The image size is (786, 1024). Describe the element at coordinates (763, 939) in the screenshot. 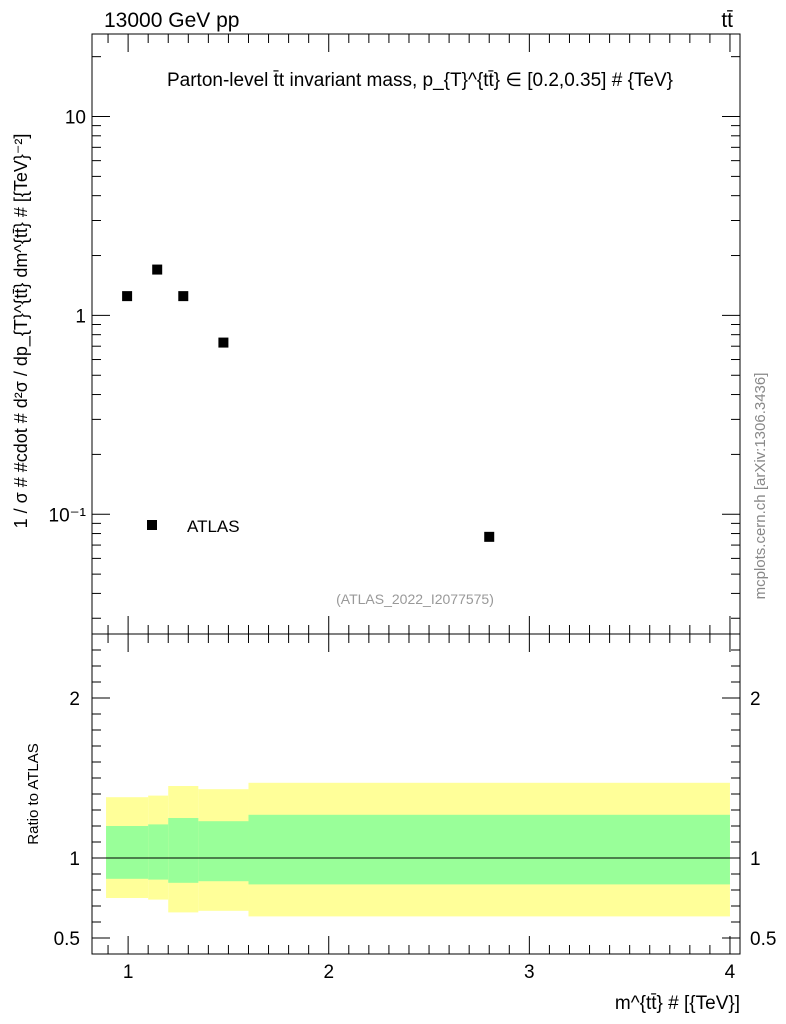

I see `ratio-y-tick-label-right: 0.5` at that location.